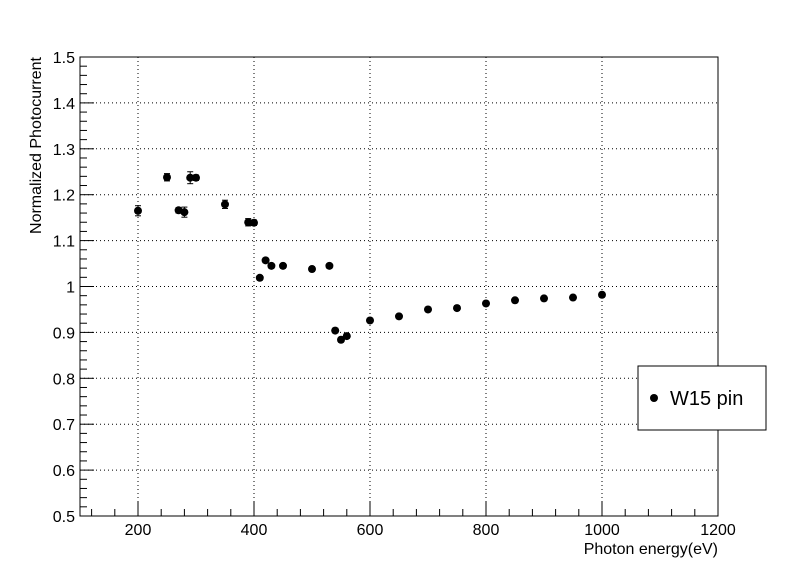 The width and height of the screenshot is (798, 574). What do you see at coordinates (706, 399) in the screenshot?
I see `legend-label: W15 pin` at bounding box center [706, 399].